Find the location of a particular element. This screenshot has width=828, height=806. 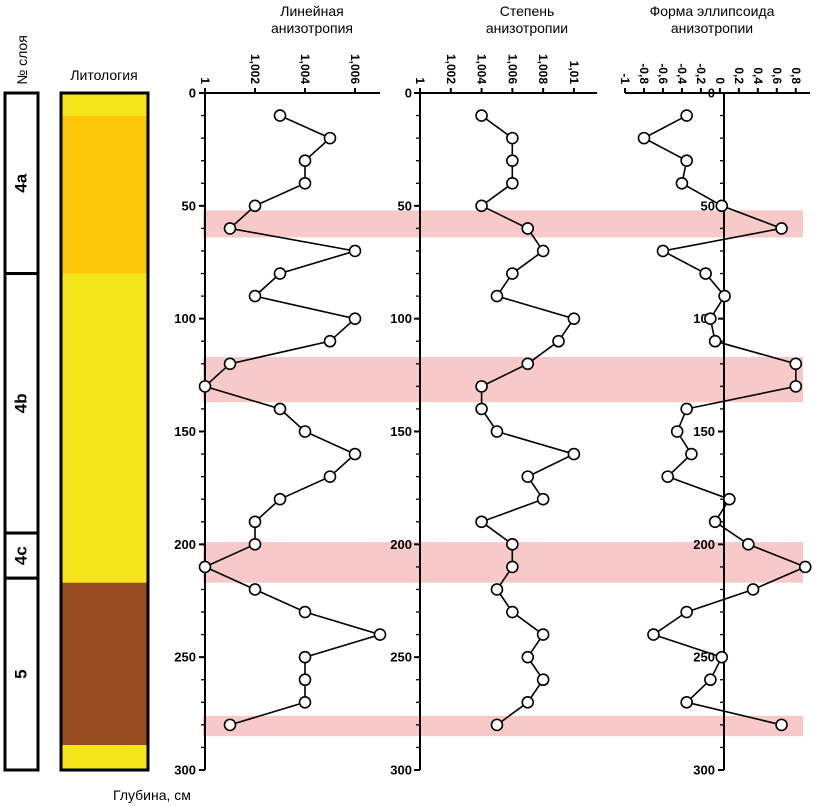

layer-column: 4a 4b 4c 5 is located at coordinates (21, 431).